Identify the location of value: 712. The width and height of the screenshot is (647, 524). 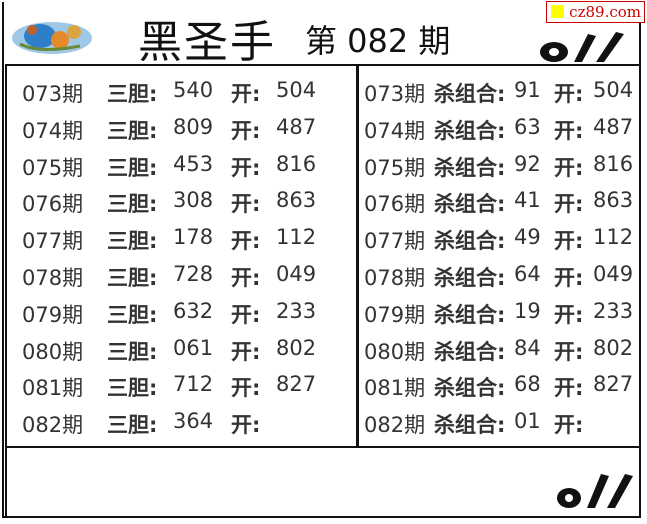
(193, 384).